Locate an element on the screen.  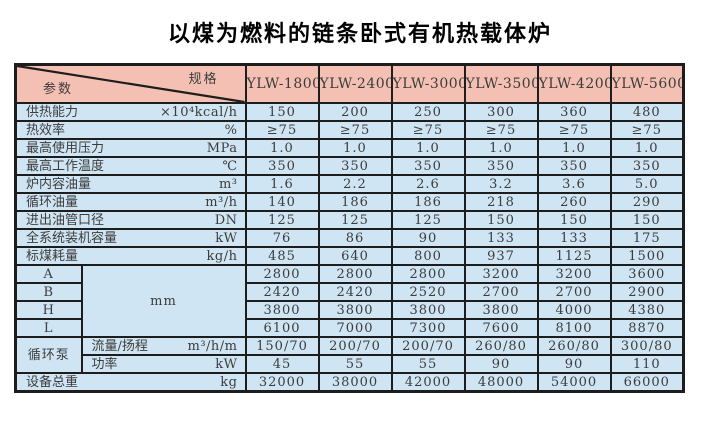
value-cell: 260 is located at coordinates (574, 202).